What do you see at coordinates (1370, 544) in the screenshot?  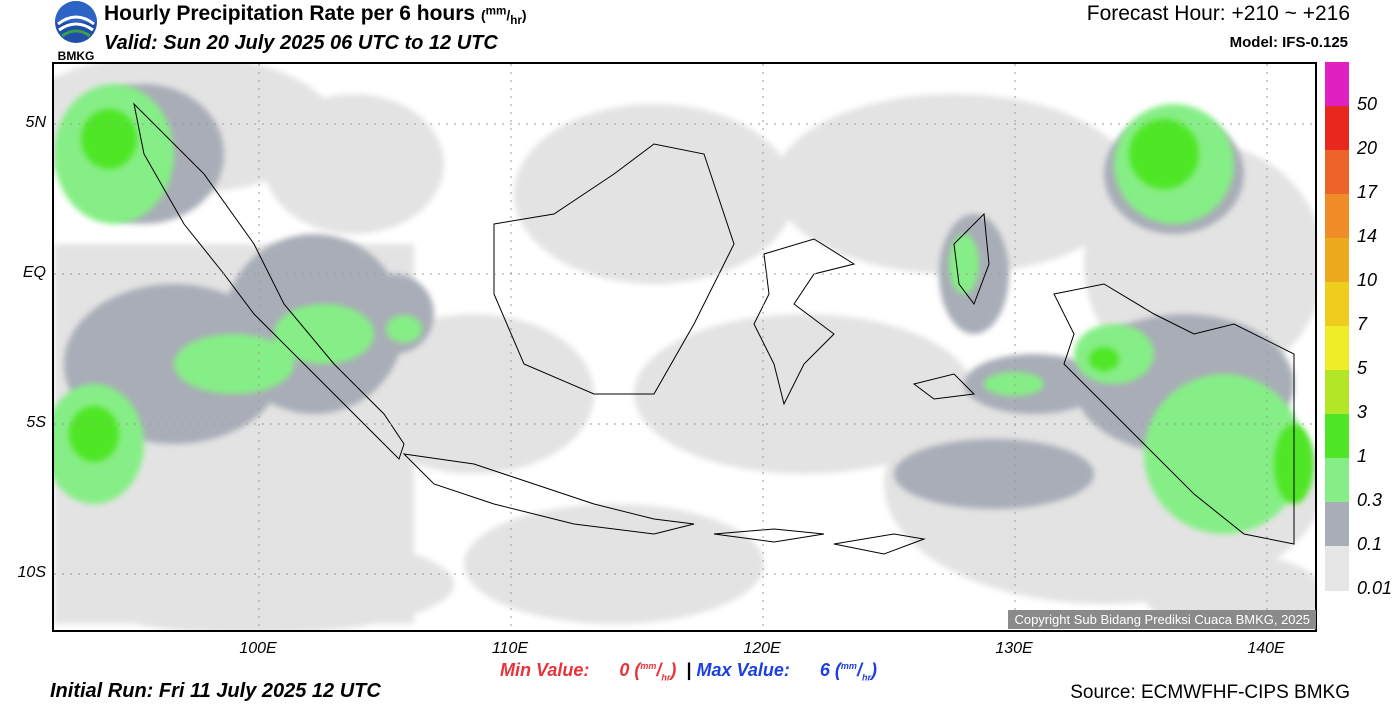 I see `legend-label: 0.1` at bounding box center [1370, 544].